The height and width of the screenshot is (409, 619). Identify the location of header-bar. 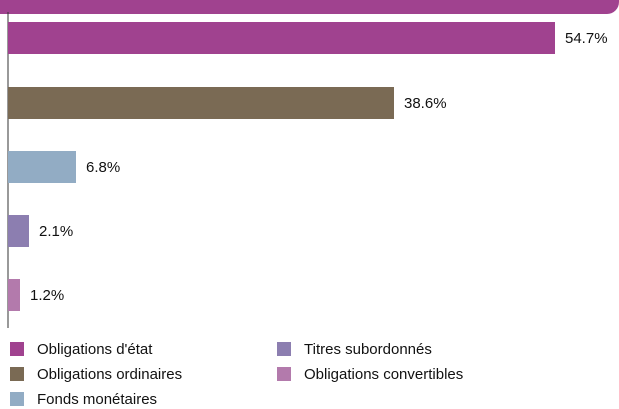
(309, 7).